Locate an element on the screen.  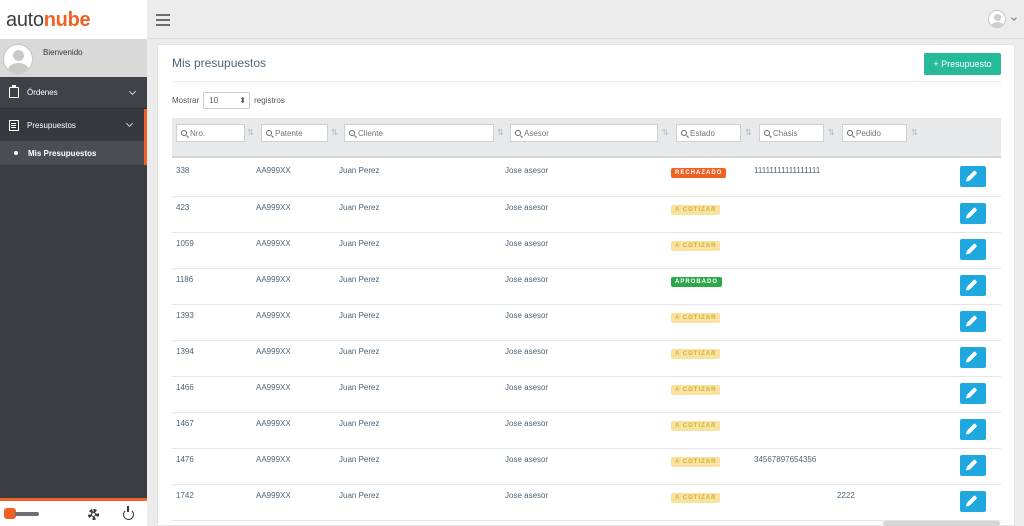
cell-estado: RECHAZADO is located at coordinates (712, 178).